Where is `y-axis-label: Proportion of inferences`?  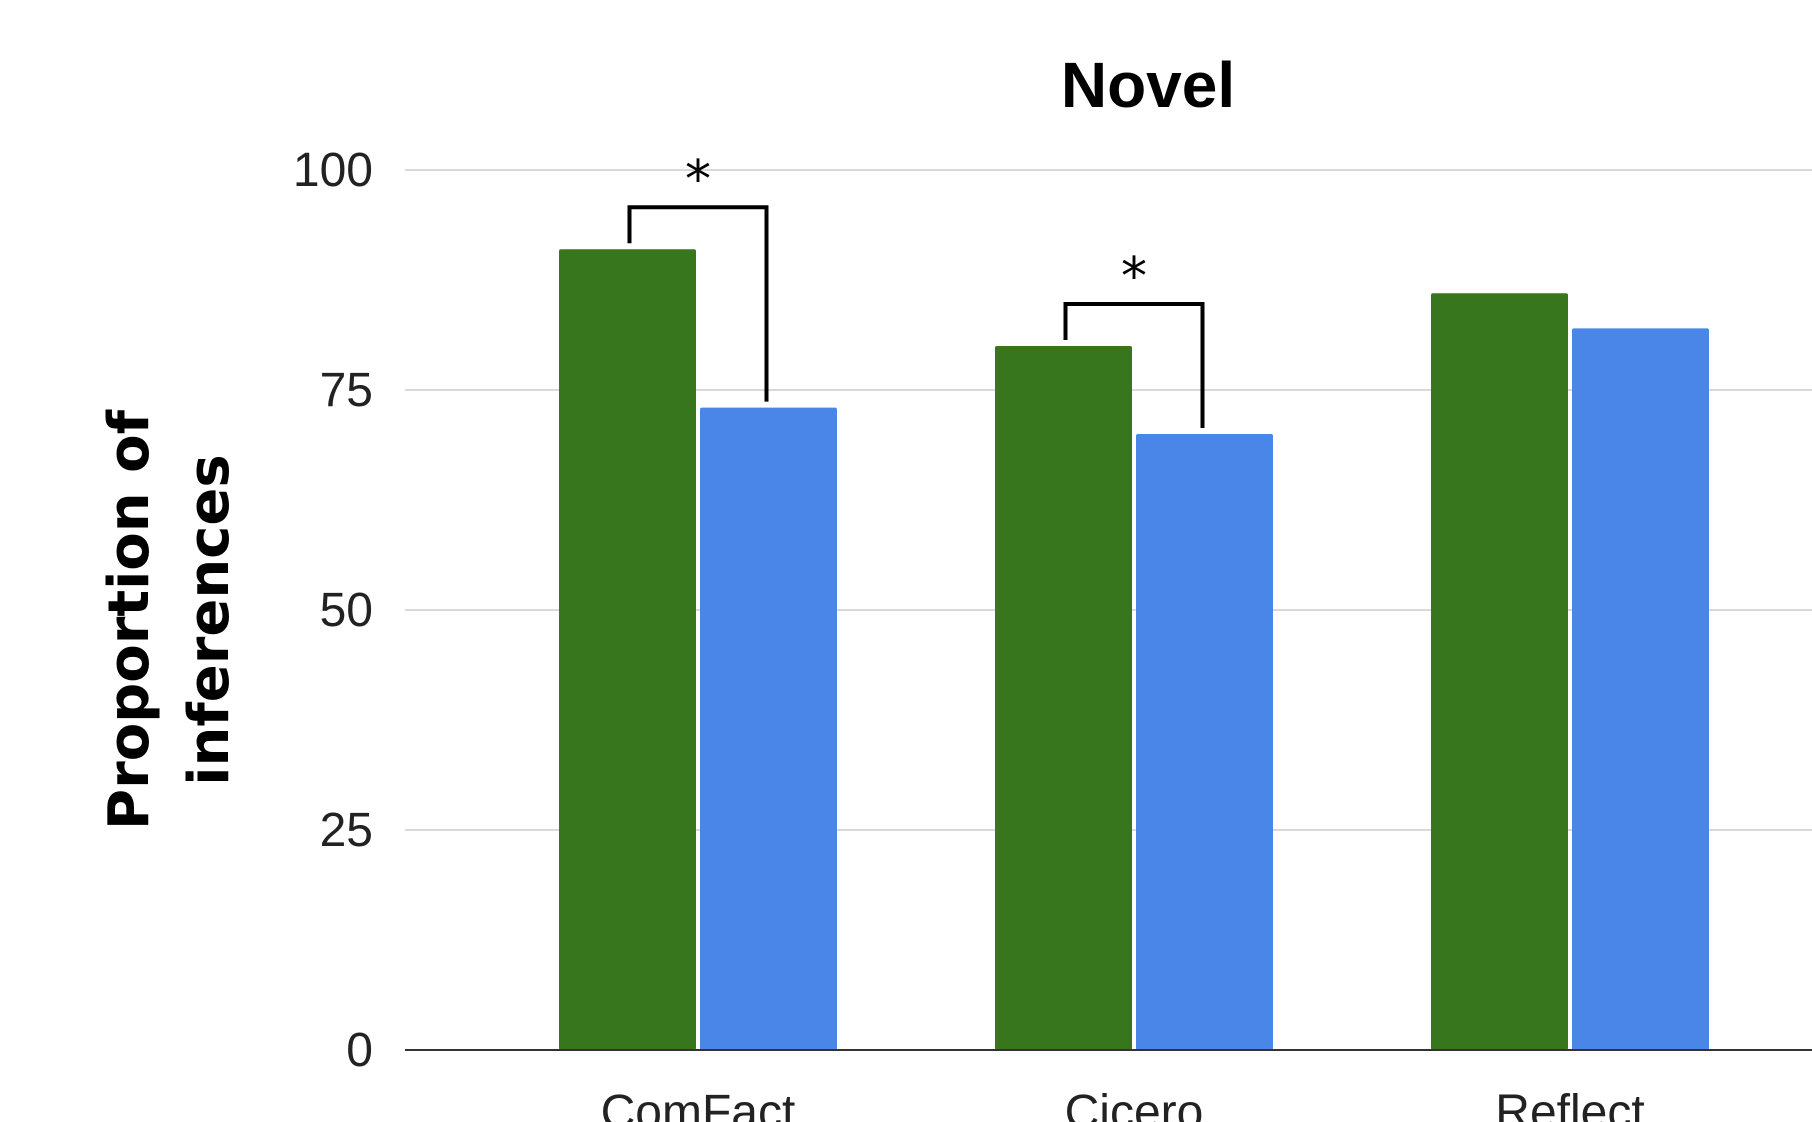 y-axis-label: Proportion of inferences is located at coordinates (169, 619).